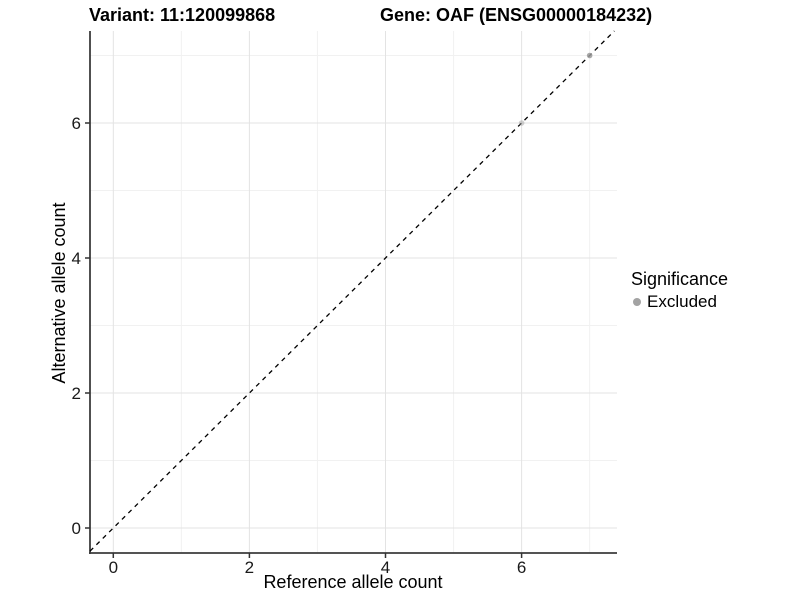 The height and width of the screenshot is (600, 800). I want to click on y-axis-title: Alternative allele count, so click(59, 293).